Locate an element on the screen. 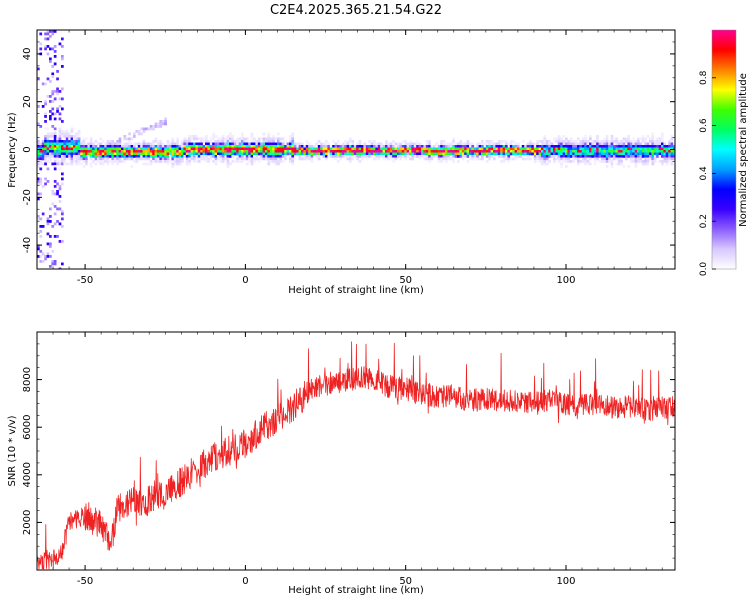  spectrogram-x-label: Height of straight line (km) is located at coordinates (356, 290).